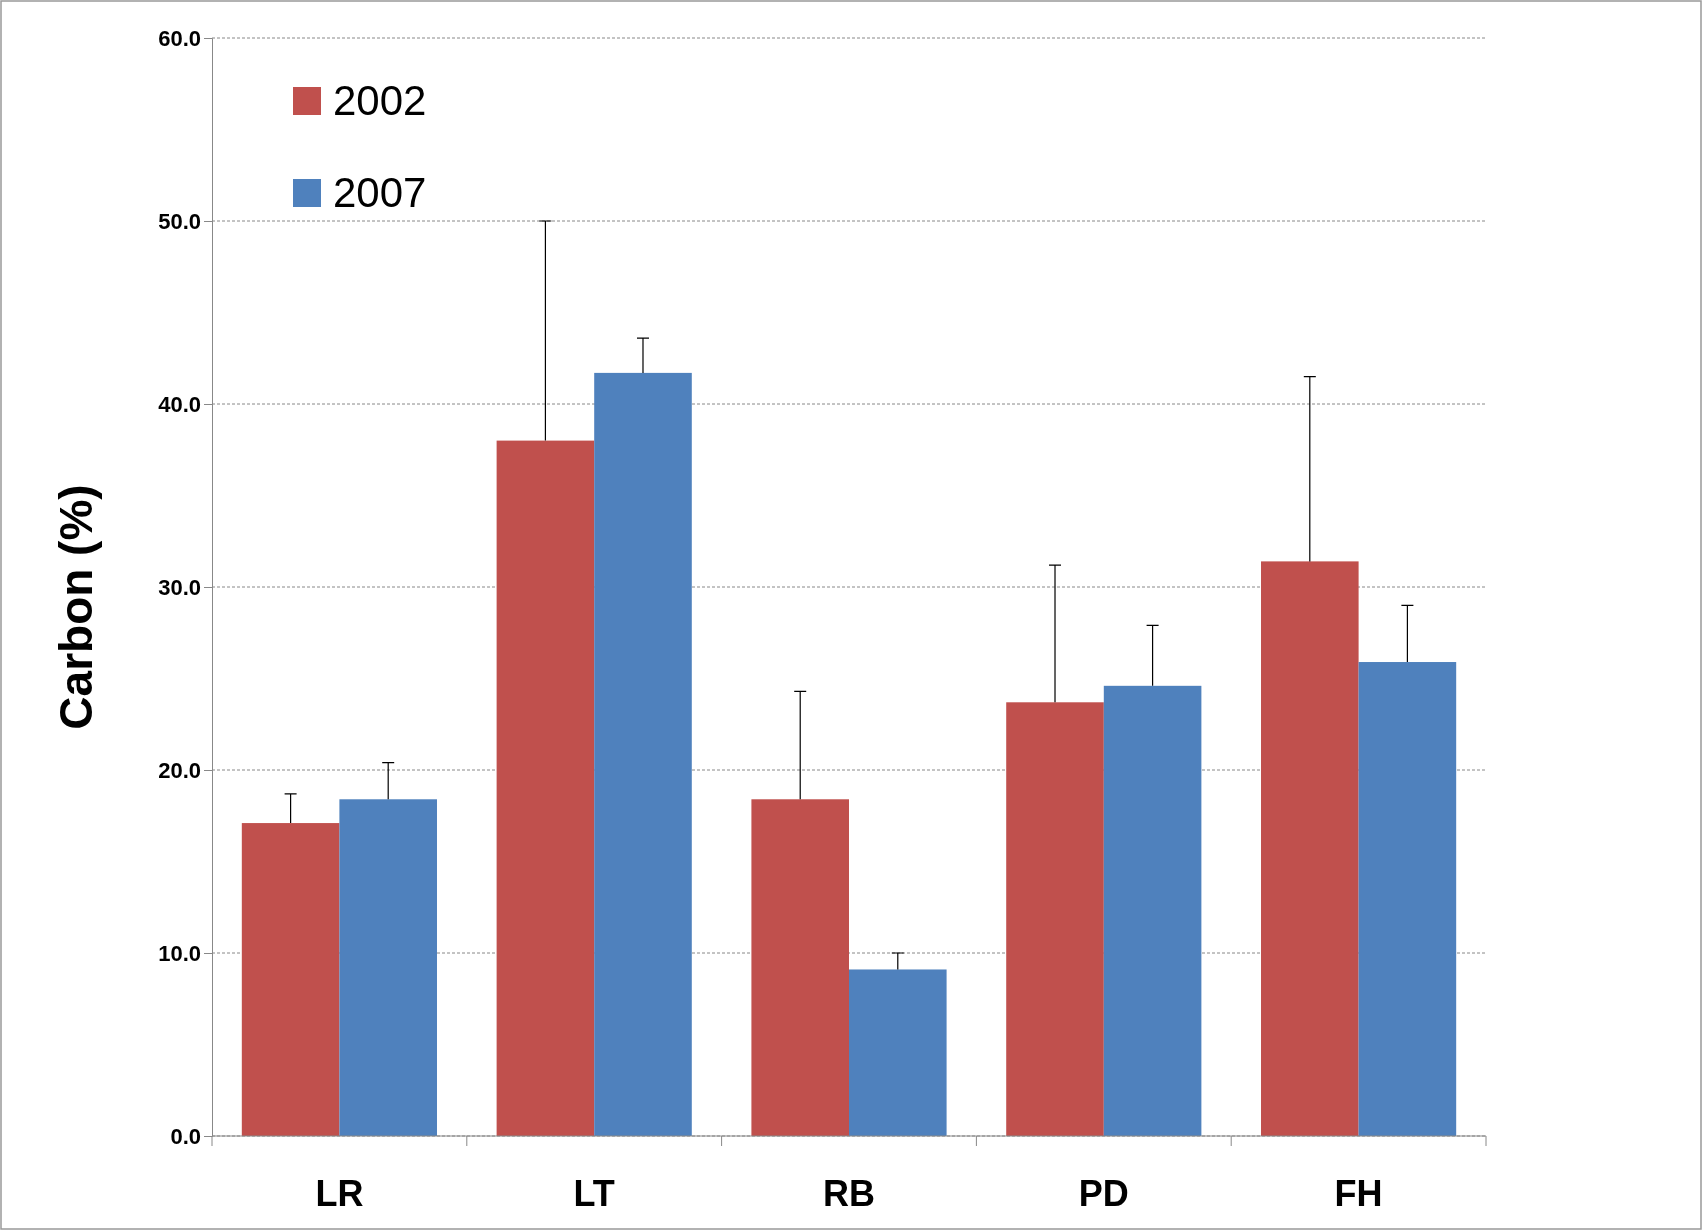  I want to click on x-tick-label: RB, so click(849, 1193).